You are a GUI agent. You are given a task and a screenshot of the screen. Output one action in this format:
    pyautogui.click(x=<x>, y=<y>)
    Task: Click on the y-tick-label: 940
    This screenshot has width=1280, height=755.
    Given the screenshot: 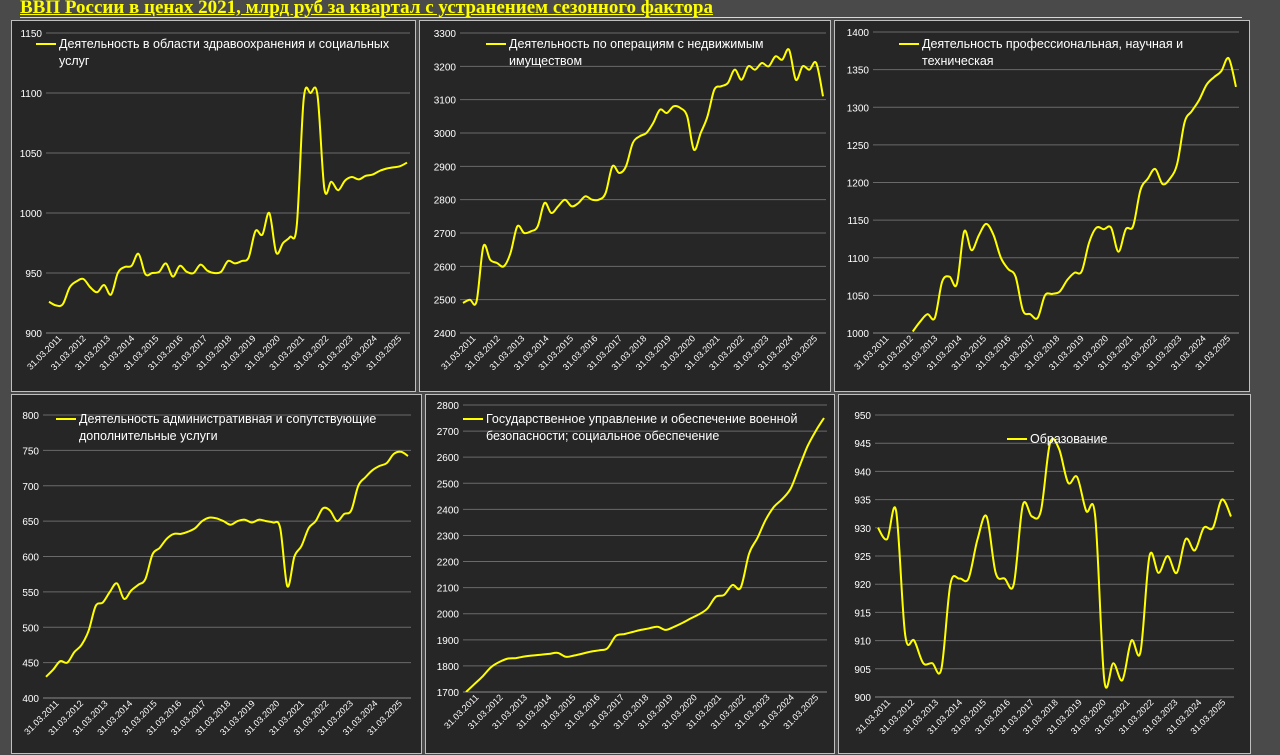 What is the action you would take?
    pyautogui.click(x=862, y=472)
    